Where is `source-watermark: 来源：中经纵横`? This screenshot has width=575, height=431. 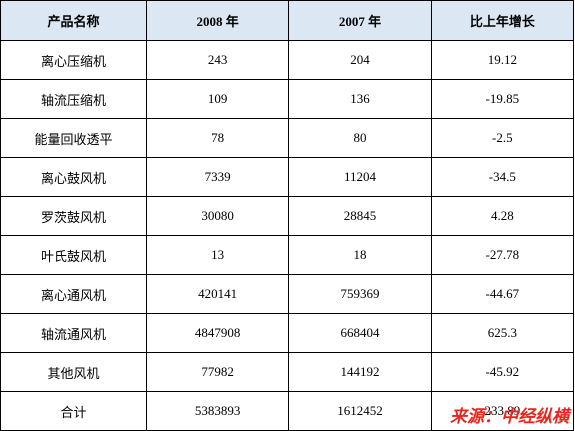
source-watermark: 来源：中经纵横 is located at coordinates (509, 417).